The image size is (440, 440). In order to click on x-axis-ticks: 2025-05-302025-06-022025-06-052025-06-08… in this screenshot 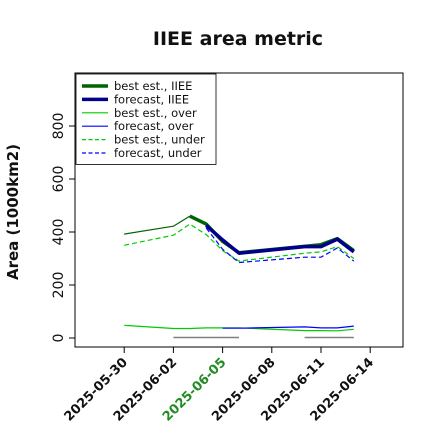, I will do `click(219, 386)`.